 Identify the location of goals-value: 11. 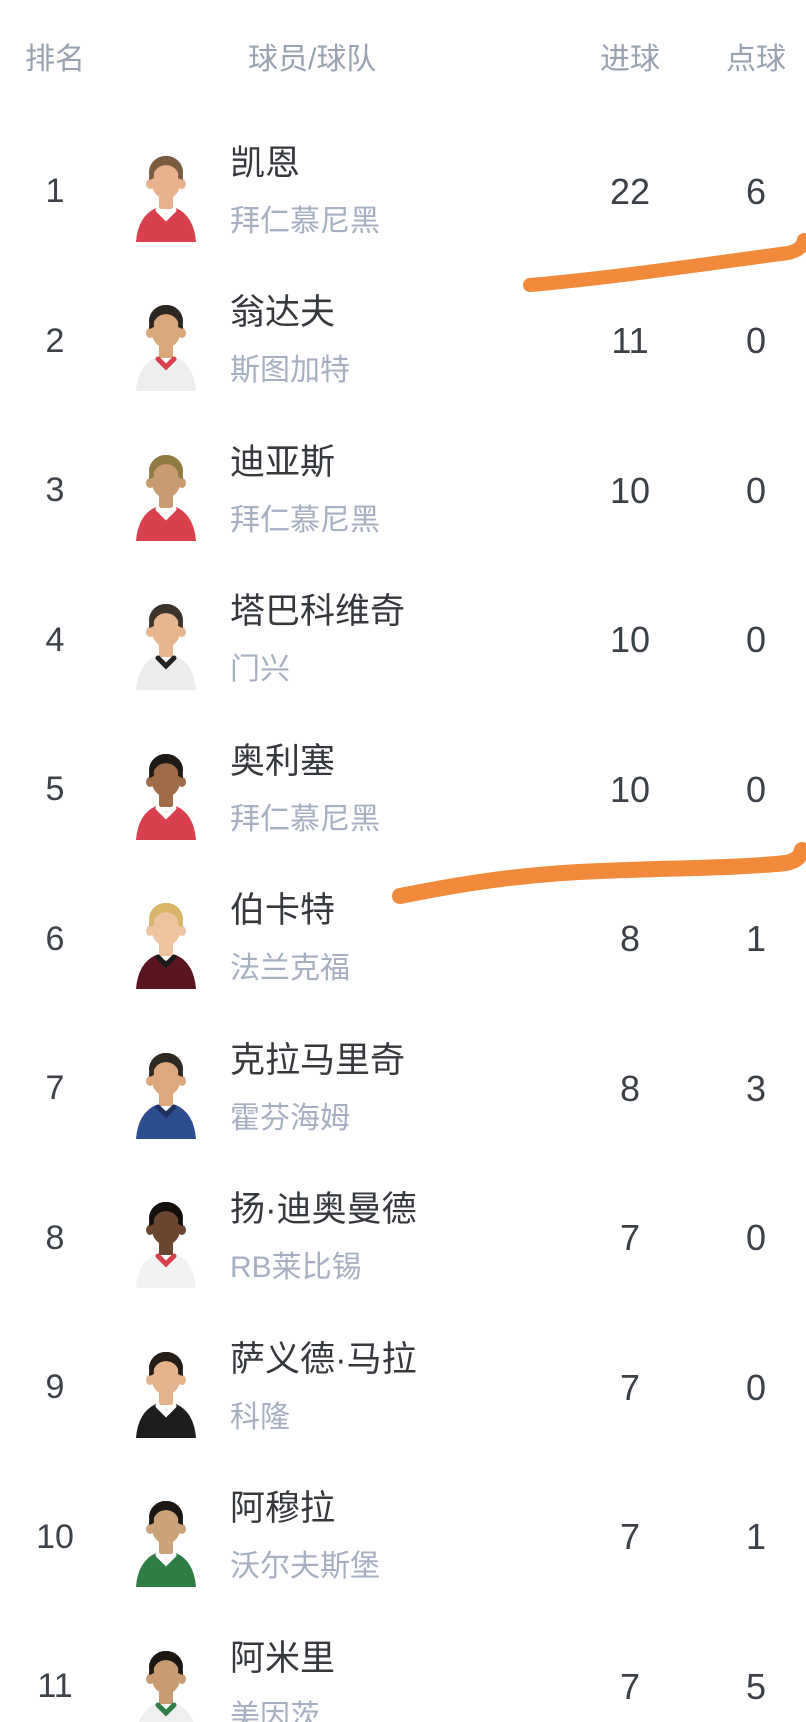
(630, 341).